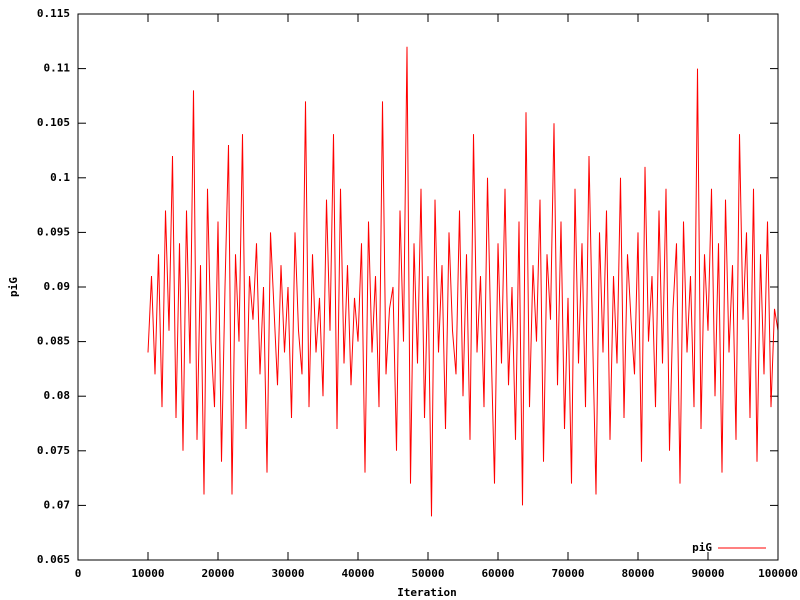  I want to click on y-tick-label: 0.075, so click(53, 450).